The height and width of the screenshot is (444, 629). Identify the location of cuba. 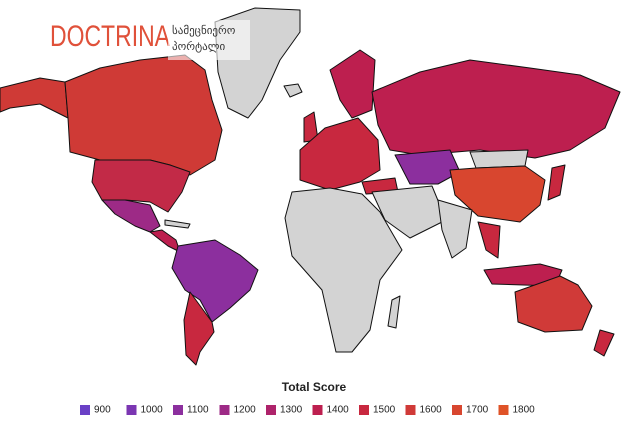
(177, 224).